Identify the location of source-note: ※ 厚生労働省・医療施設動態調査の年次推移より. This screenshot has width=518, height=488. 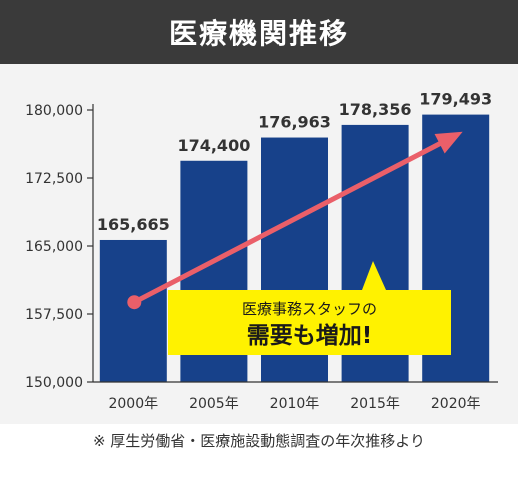
(259, 441).